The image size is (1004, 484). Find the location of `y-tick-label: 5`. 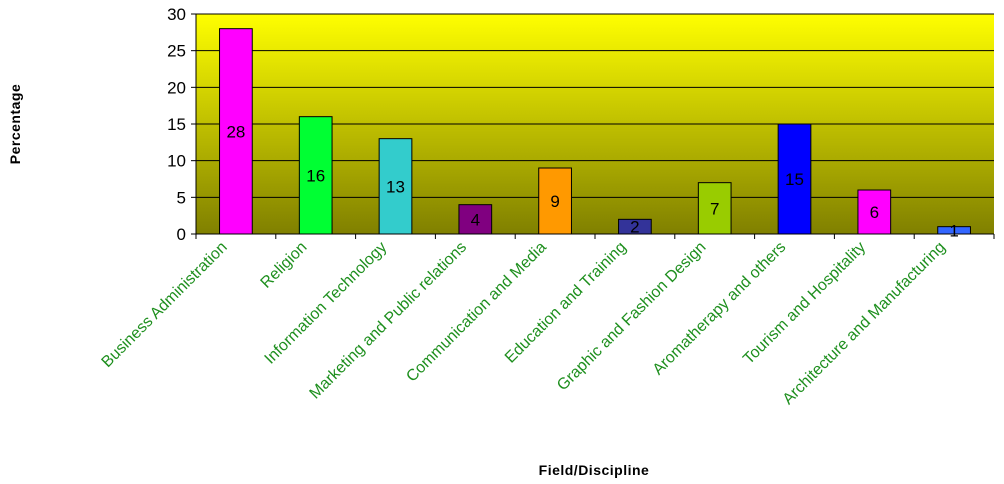

y-tick-label: 5 is located at coordinates (181, 197).